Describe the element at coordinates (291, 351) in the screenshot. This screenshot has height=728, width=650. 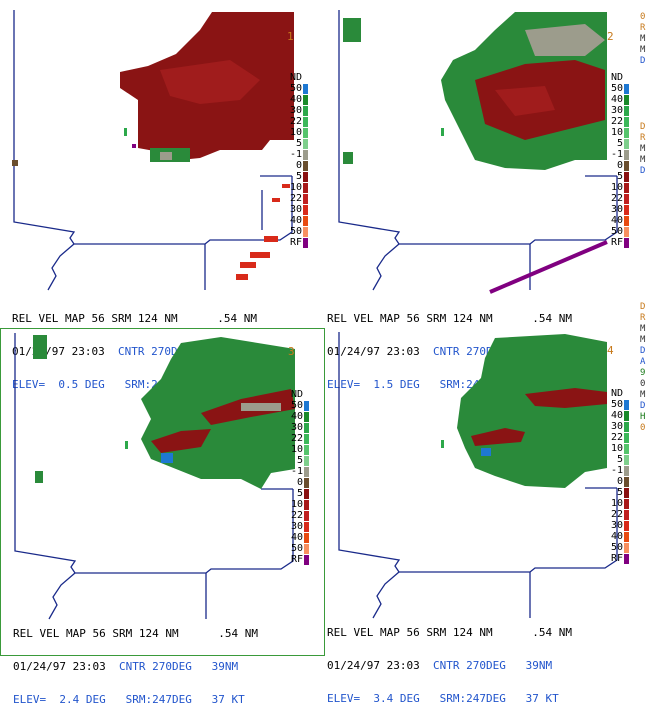
I see `panel-number: 3` at that location.